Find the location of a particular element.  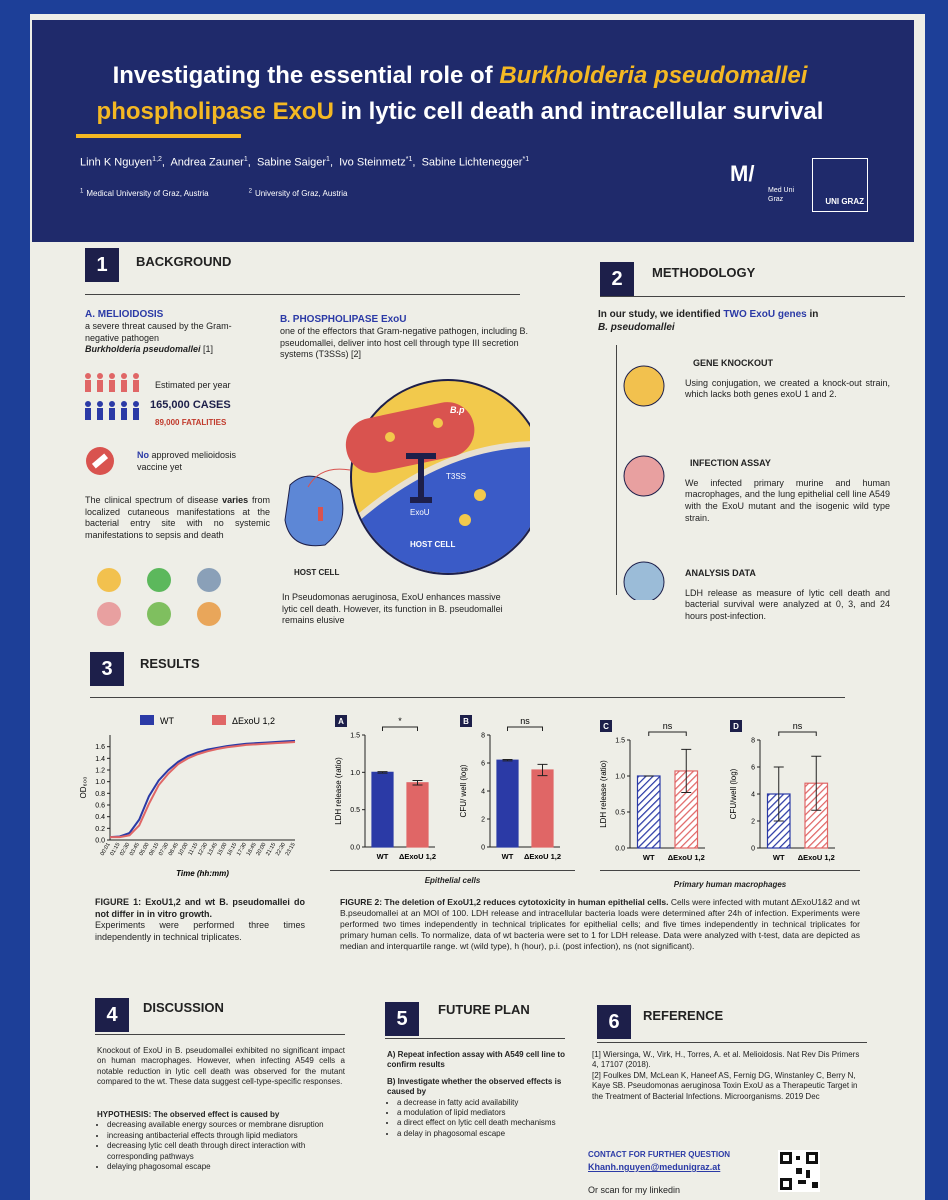

legend-swatch is located at coordinates (219, 720).